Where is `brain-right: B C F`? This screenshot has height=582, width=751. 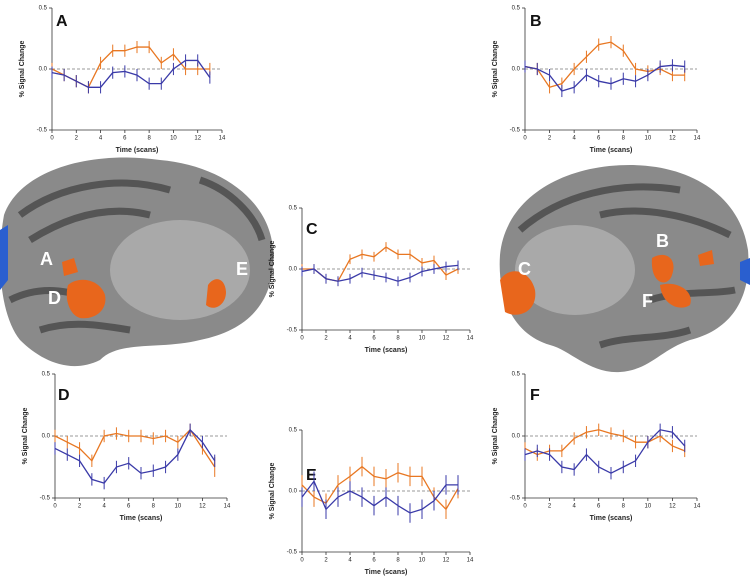
brain-right: B C F is located at coordinates (624, 269).